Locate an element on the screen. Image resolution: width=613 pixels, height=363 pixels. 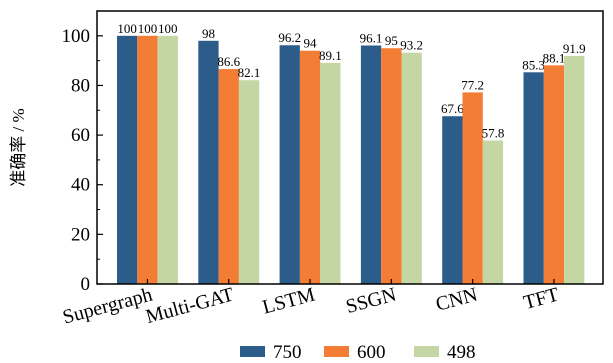
legend-label: 750 is located at coordinates (287, 352).